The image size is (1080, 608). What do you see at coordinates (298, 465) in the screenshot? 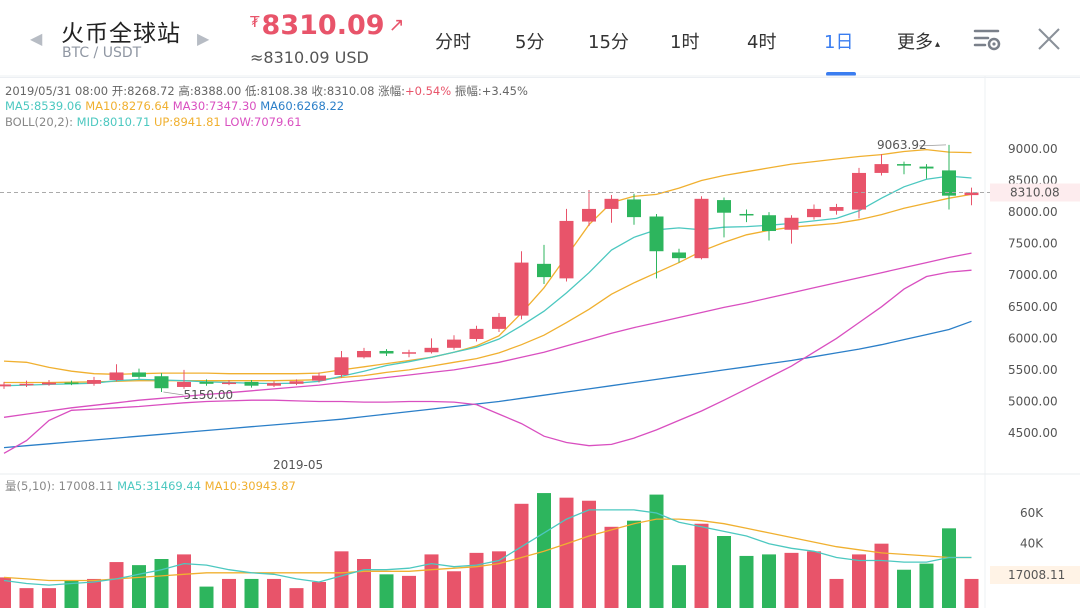
I see `x-tick-label: 2019-05` at bounding box center [298, 465].